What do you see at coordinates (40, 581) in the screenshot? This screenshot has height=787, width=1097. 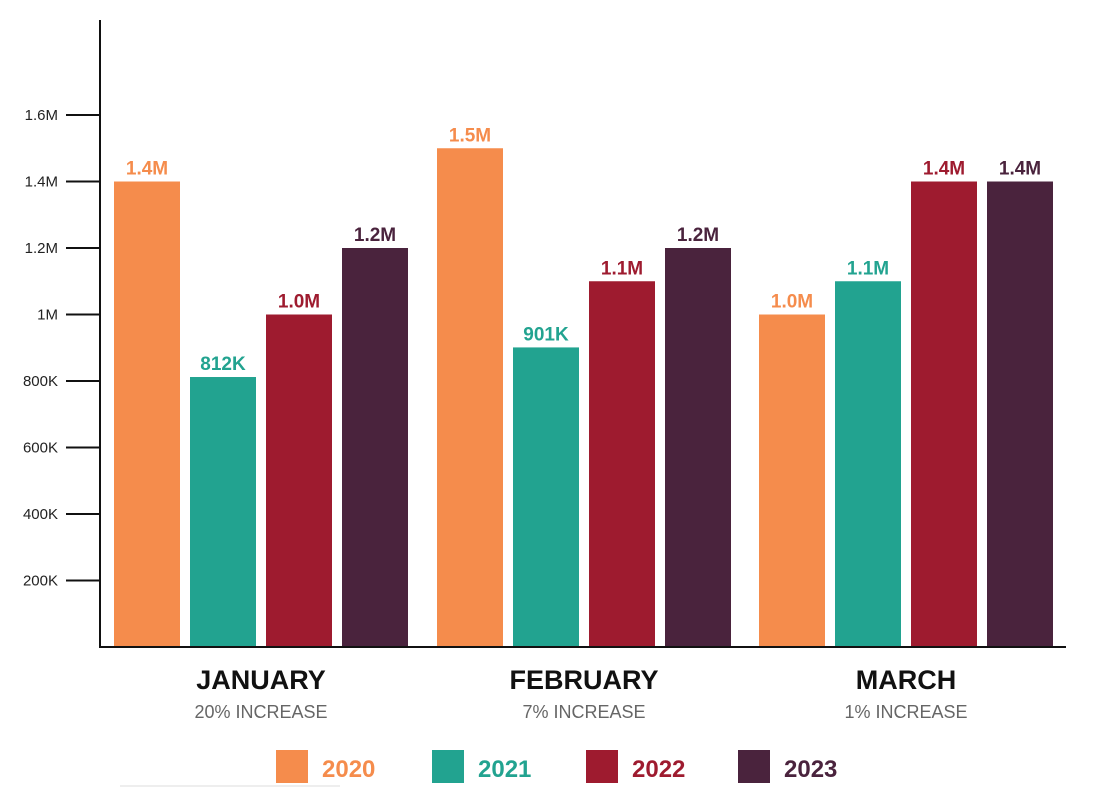 I see `y-tick-label: 200K` at bounding box center [40, 581].